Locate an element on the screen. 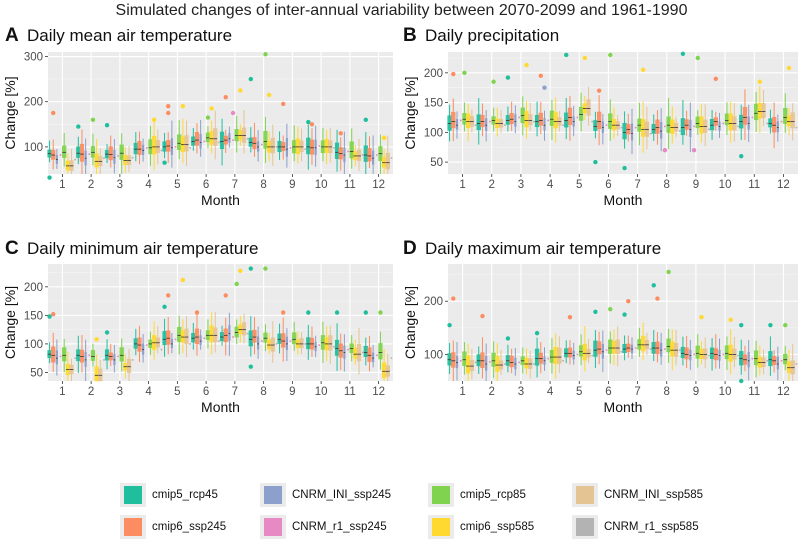 The height and width of the screenshot is (540, 803). y-tick-label: 100 is located at coordinates (33, 148).